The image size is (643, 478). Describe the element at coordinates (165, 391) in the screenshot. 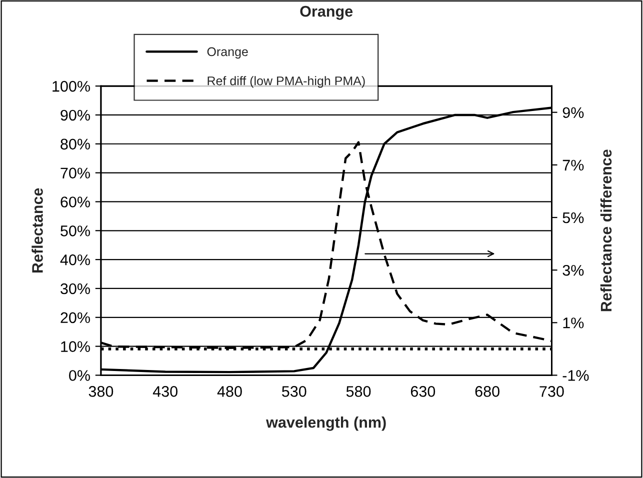

I see `x-tick-label: 430` at that location.